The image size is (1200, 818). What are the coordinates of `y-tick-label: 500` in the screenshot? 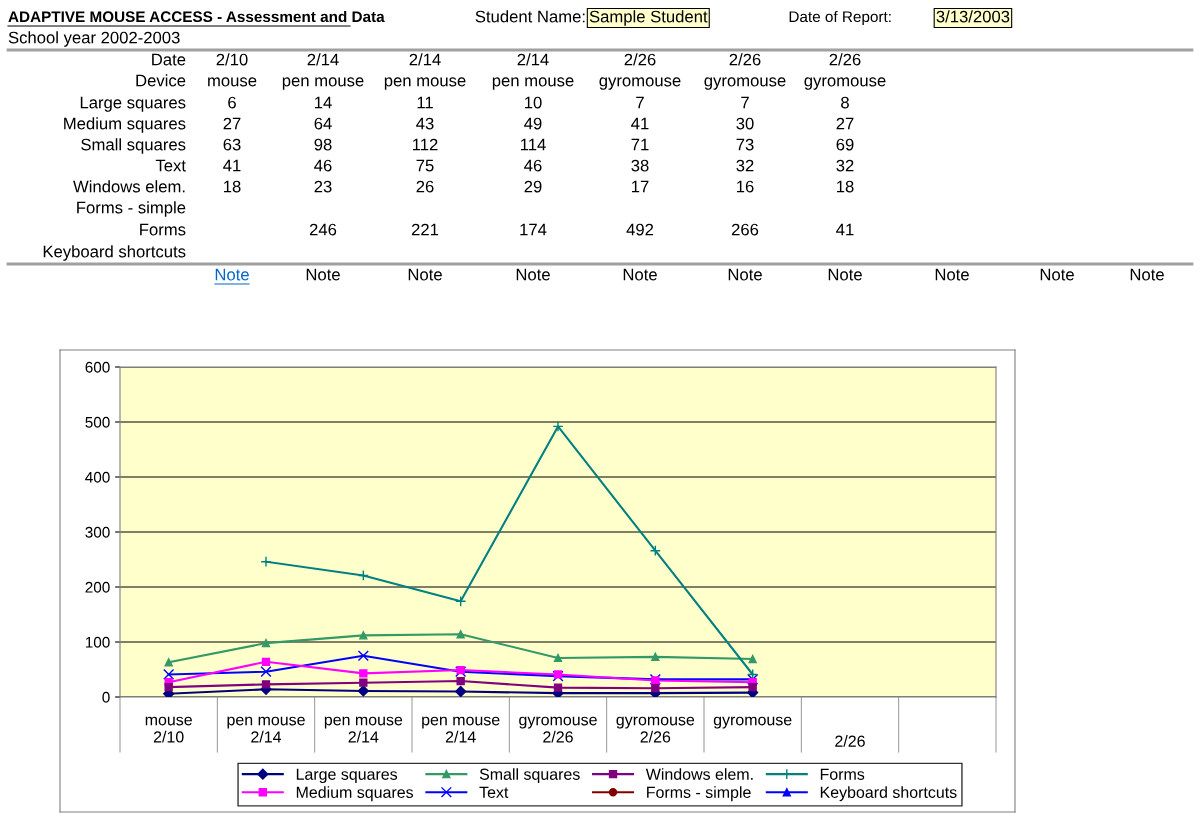 It's located at (97, 422).